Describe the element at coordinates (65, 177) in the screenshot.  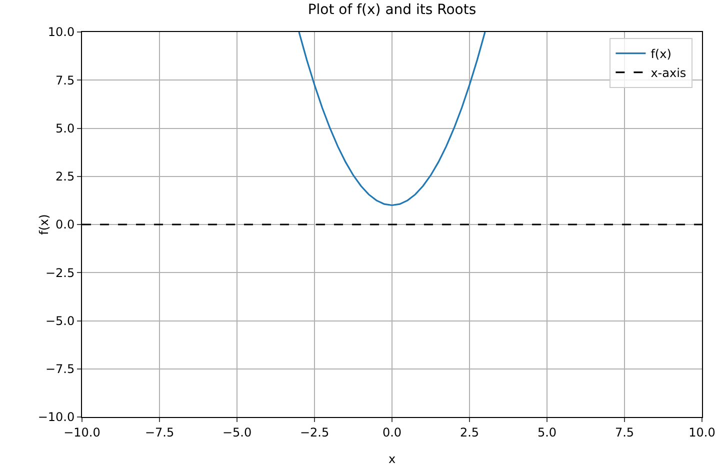
I see `y-tick-label: 2.5` at that location.